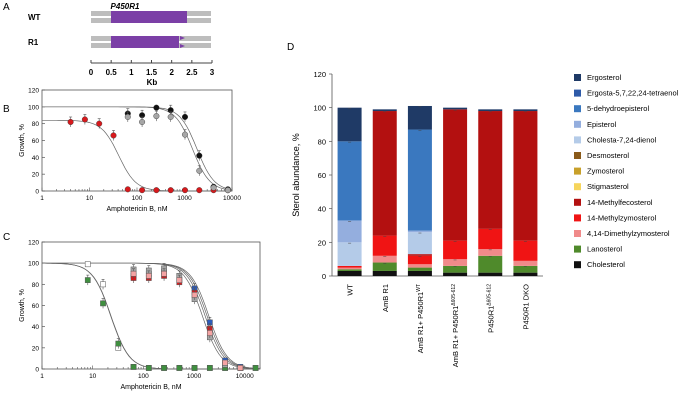 The image size is (700, 403). I want to click on legend-label: 5-dehydroepisterol, so click(618, 108).